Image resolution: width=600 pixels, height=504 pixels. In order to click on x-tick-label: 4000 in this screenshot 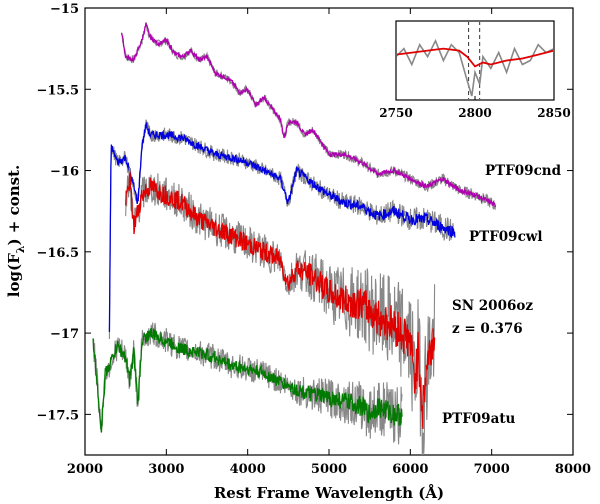, I will do `click(248, 469)`.